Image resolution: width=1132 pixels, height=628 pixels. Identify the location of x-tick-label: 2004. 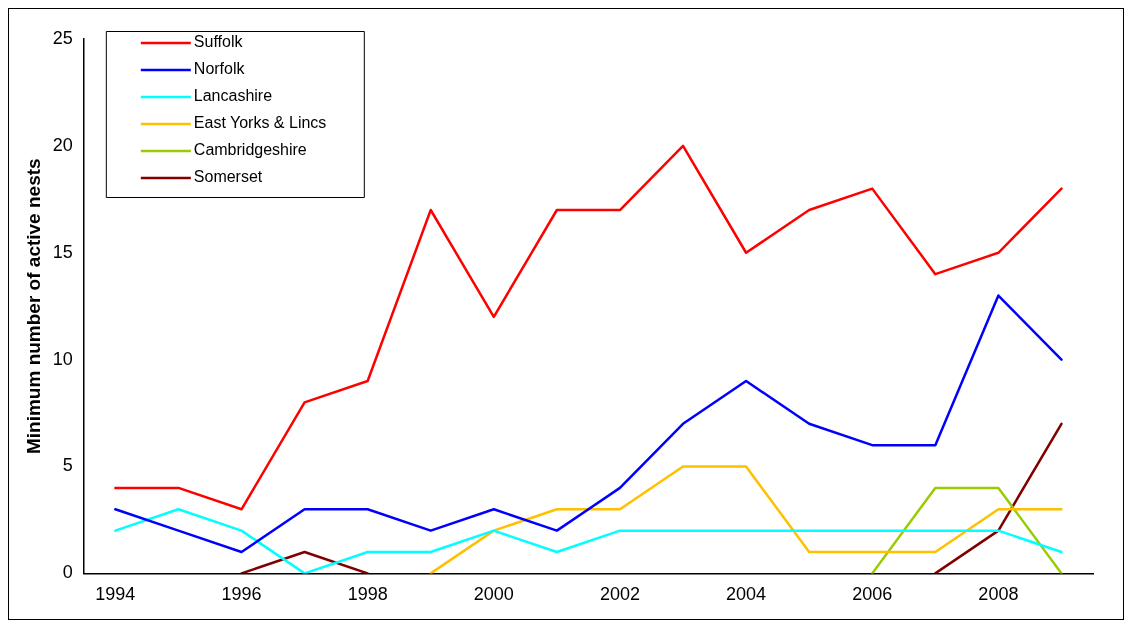
(746, 594).